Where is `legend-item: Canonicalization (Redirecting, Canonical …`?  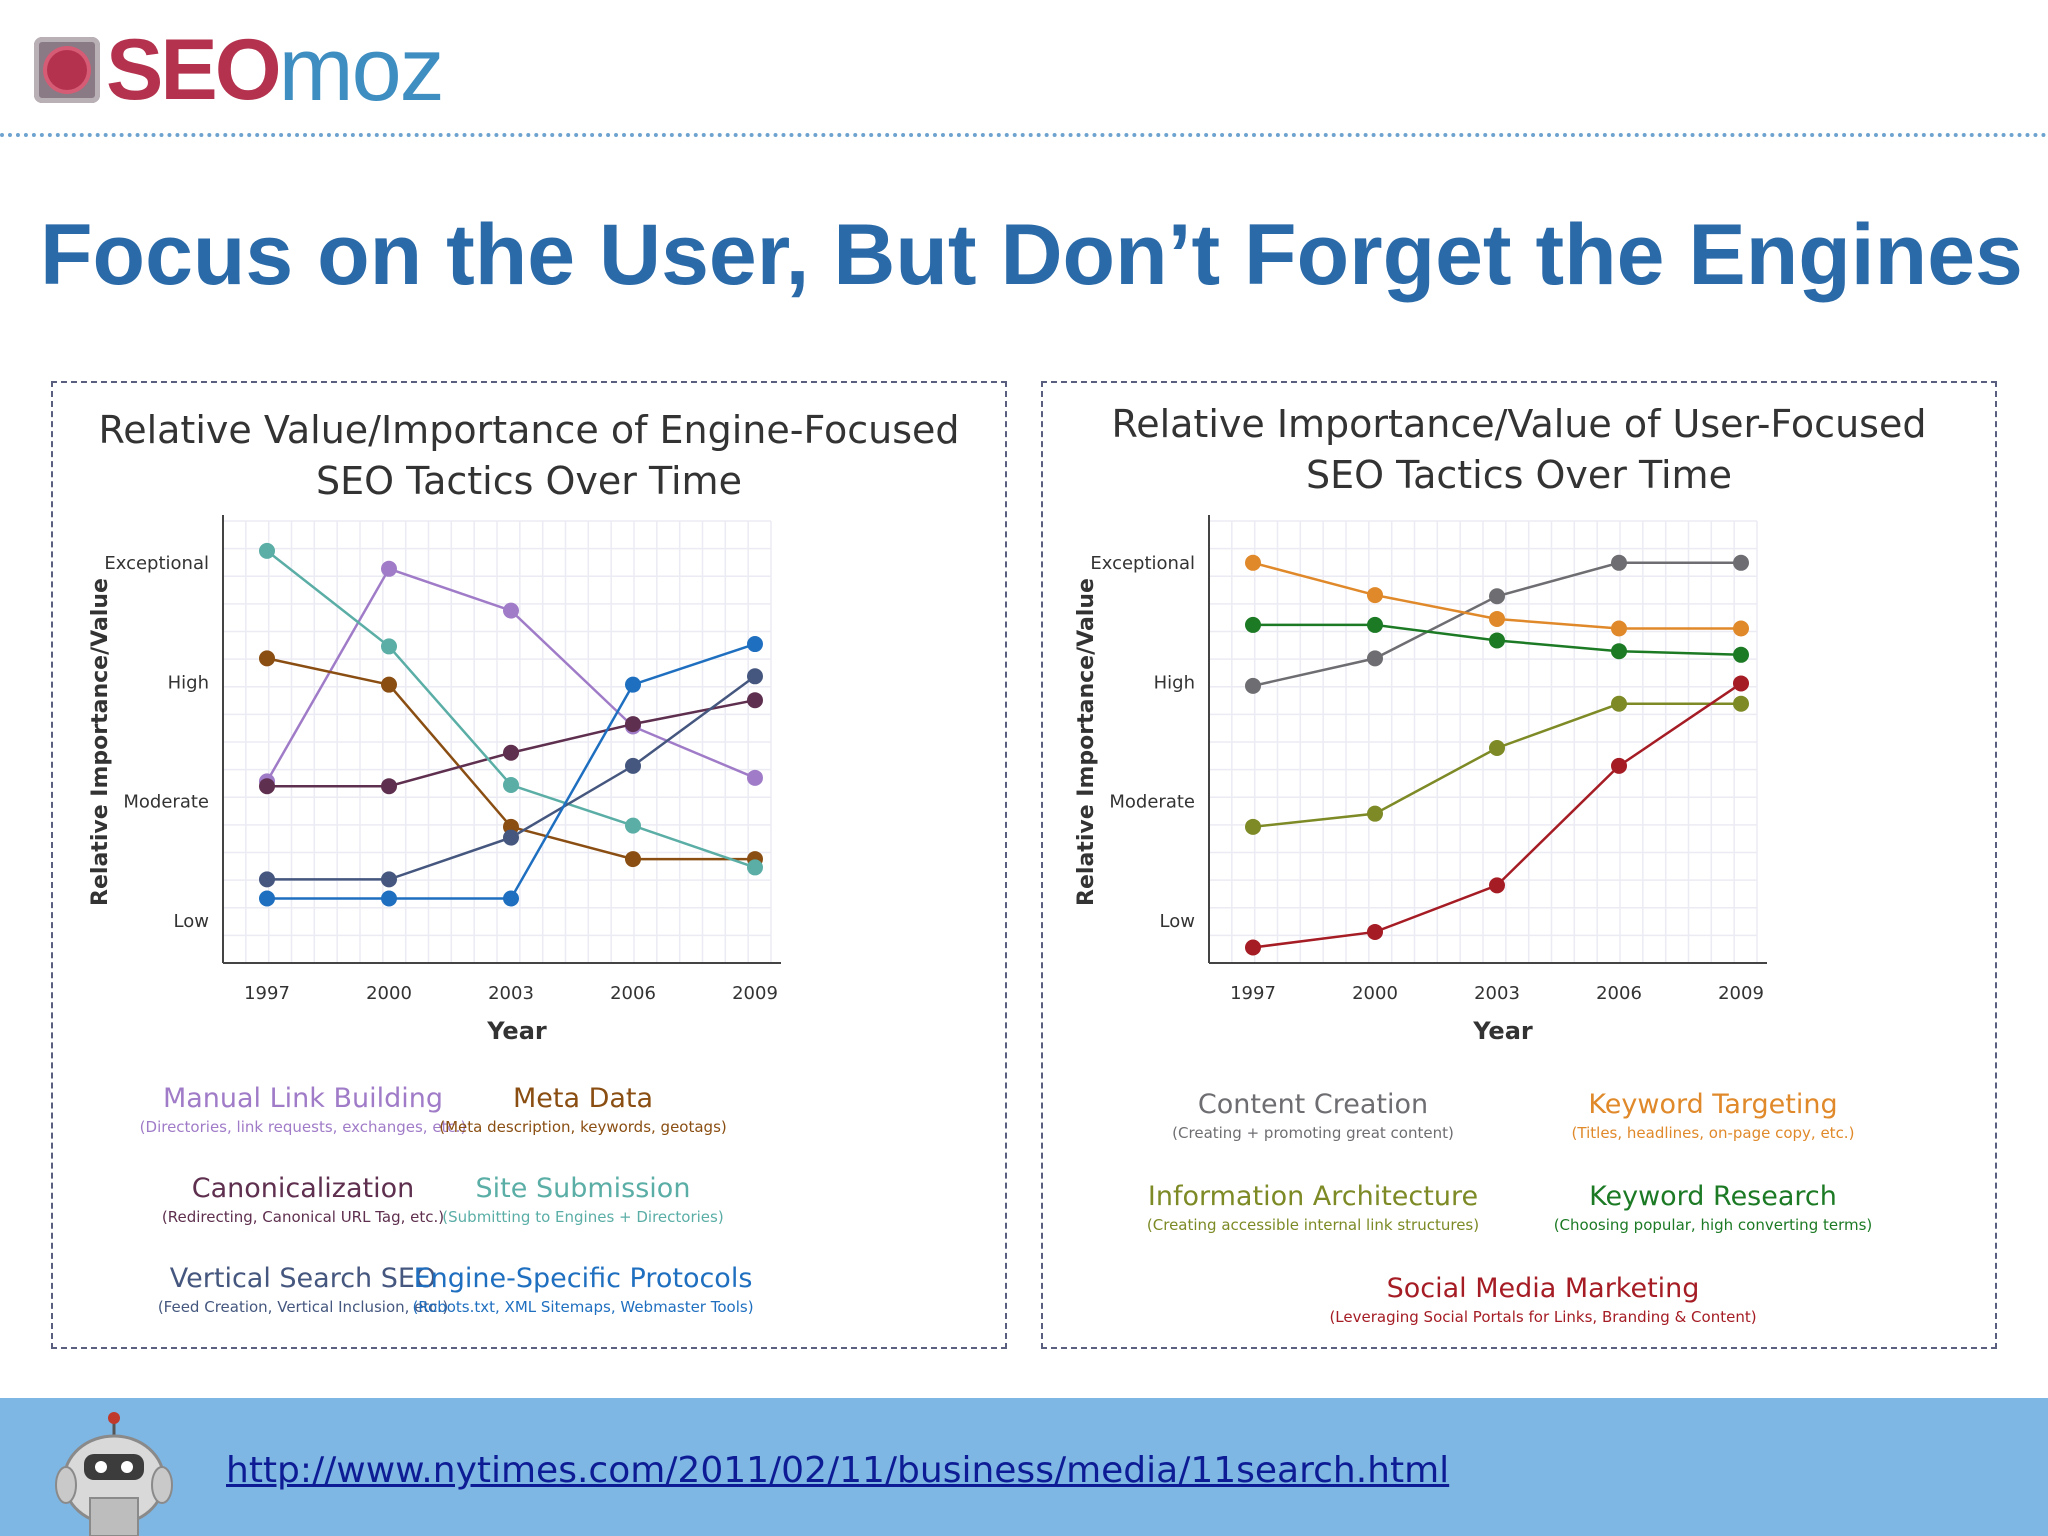
legend-item: Canonicalization (Redirecting, Canonical … is located at coordinates (303, 1201).